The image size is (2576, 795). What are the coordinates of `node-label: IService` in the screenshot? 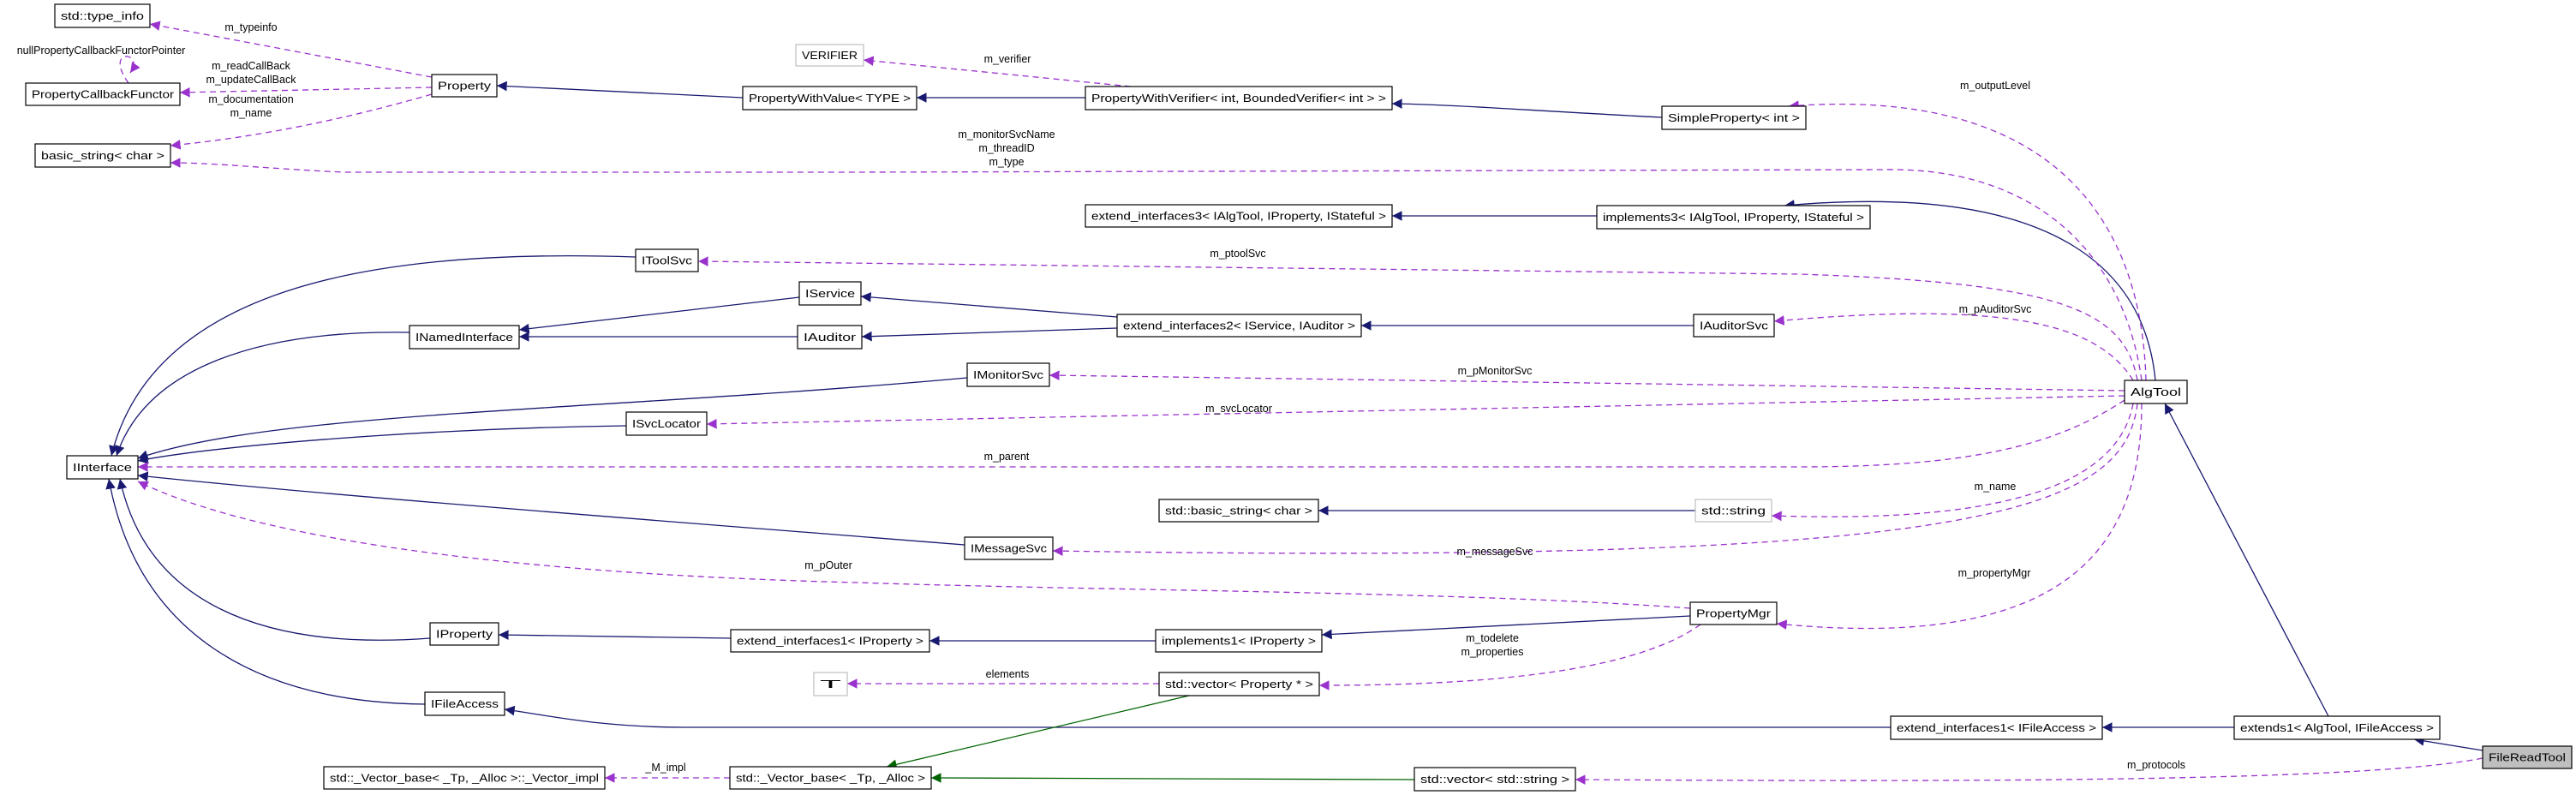 It's located at (830, 294).